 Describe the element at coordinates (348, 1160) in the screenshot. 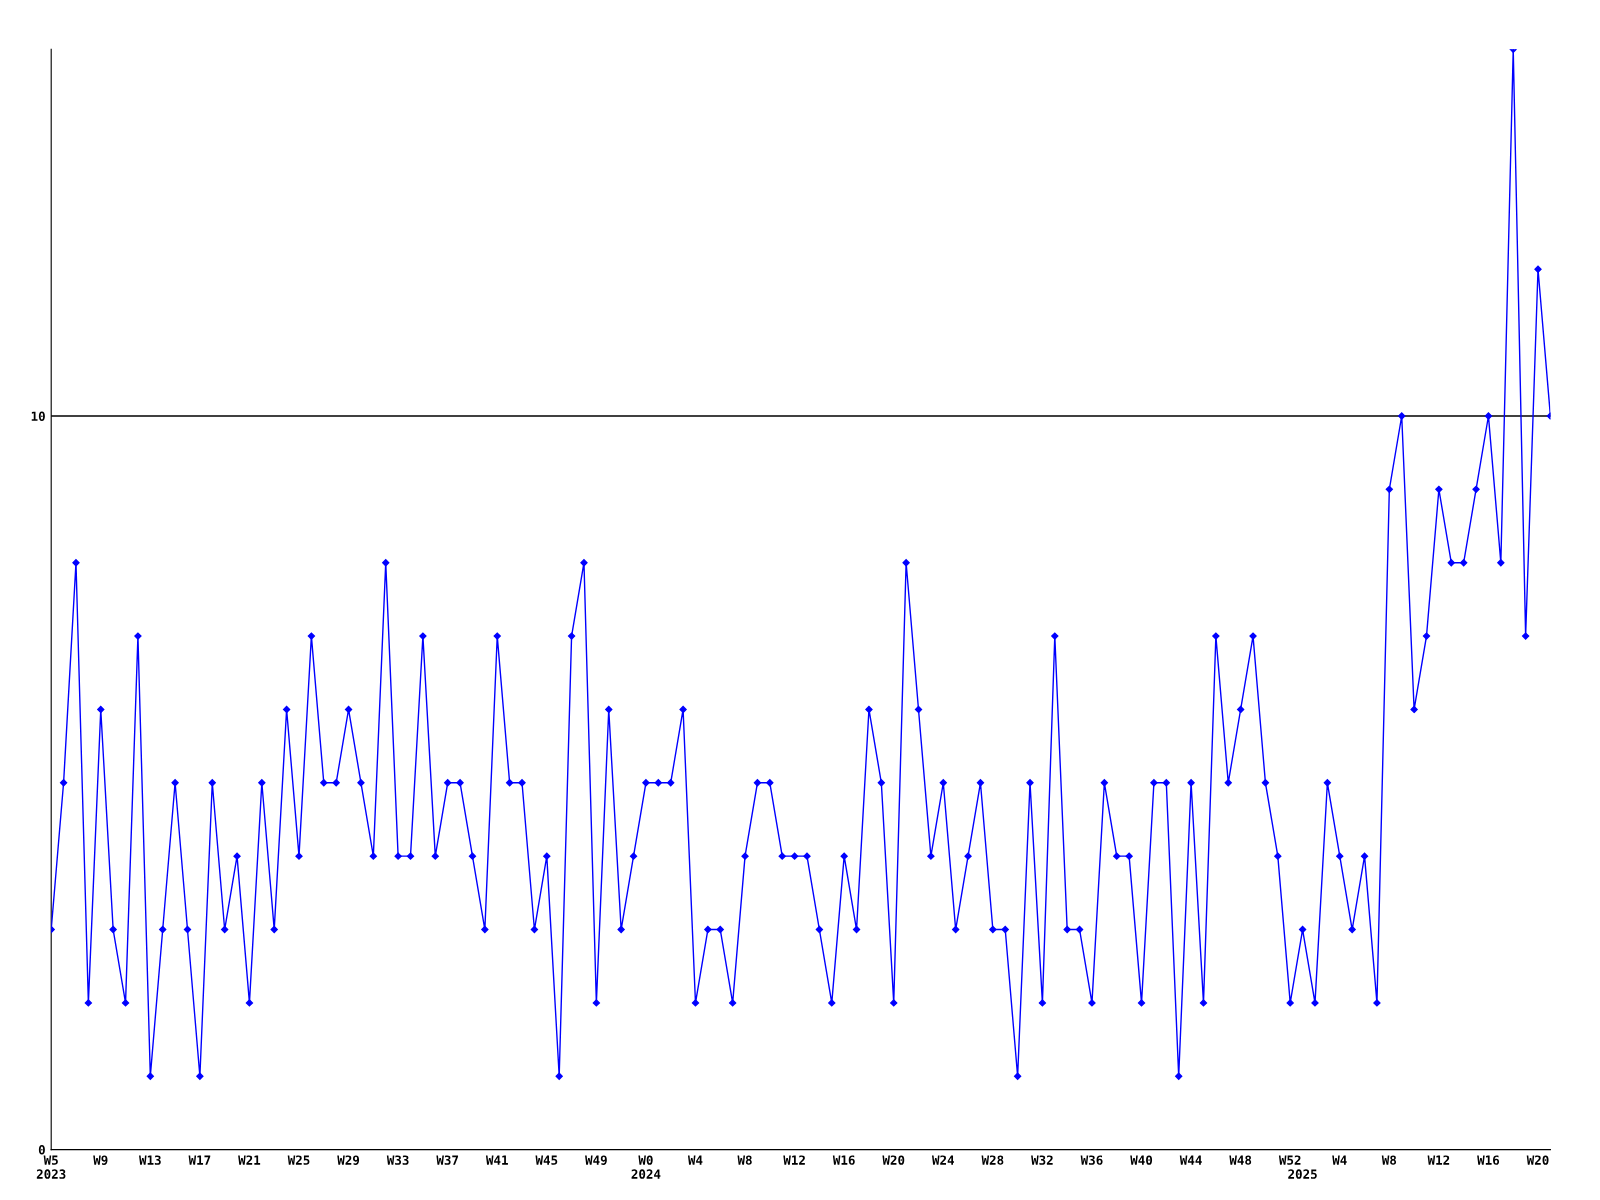

I see `x-tick-label: W29` at that location.